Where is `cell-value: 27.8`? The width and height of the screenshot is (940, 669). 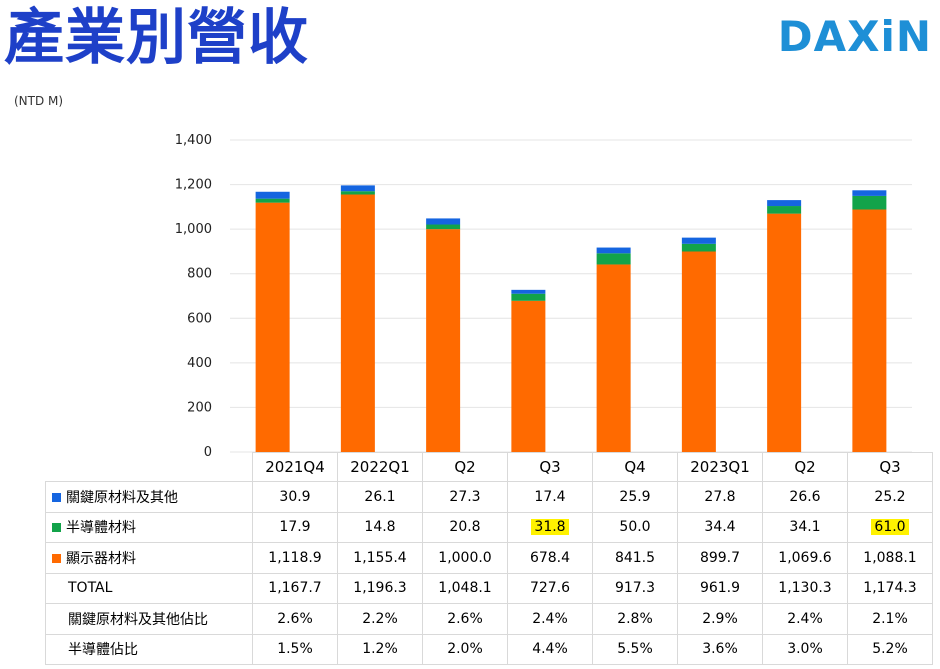
cell-value: 27.8 is located at coordinates (720, 496).